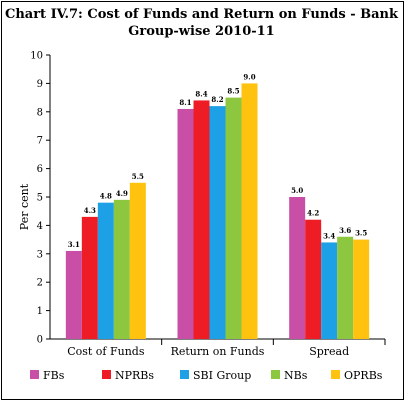  What do you see at coordinates (296, 375) in the screenshot?
I see `legend-label: NBs` at bounding box center [296, 375].